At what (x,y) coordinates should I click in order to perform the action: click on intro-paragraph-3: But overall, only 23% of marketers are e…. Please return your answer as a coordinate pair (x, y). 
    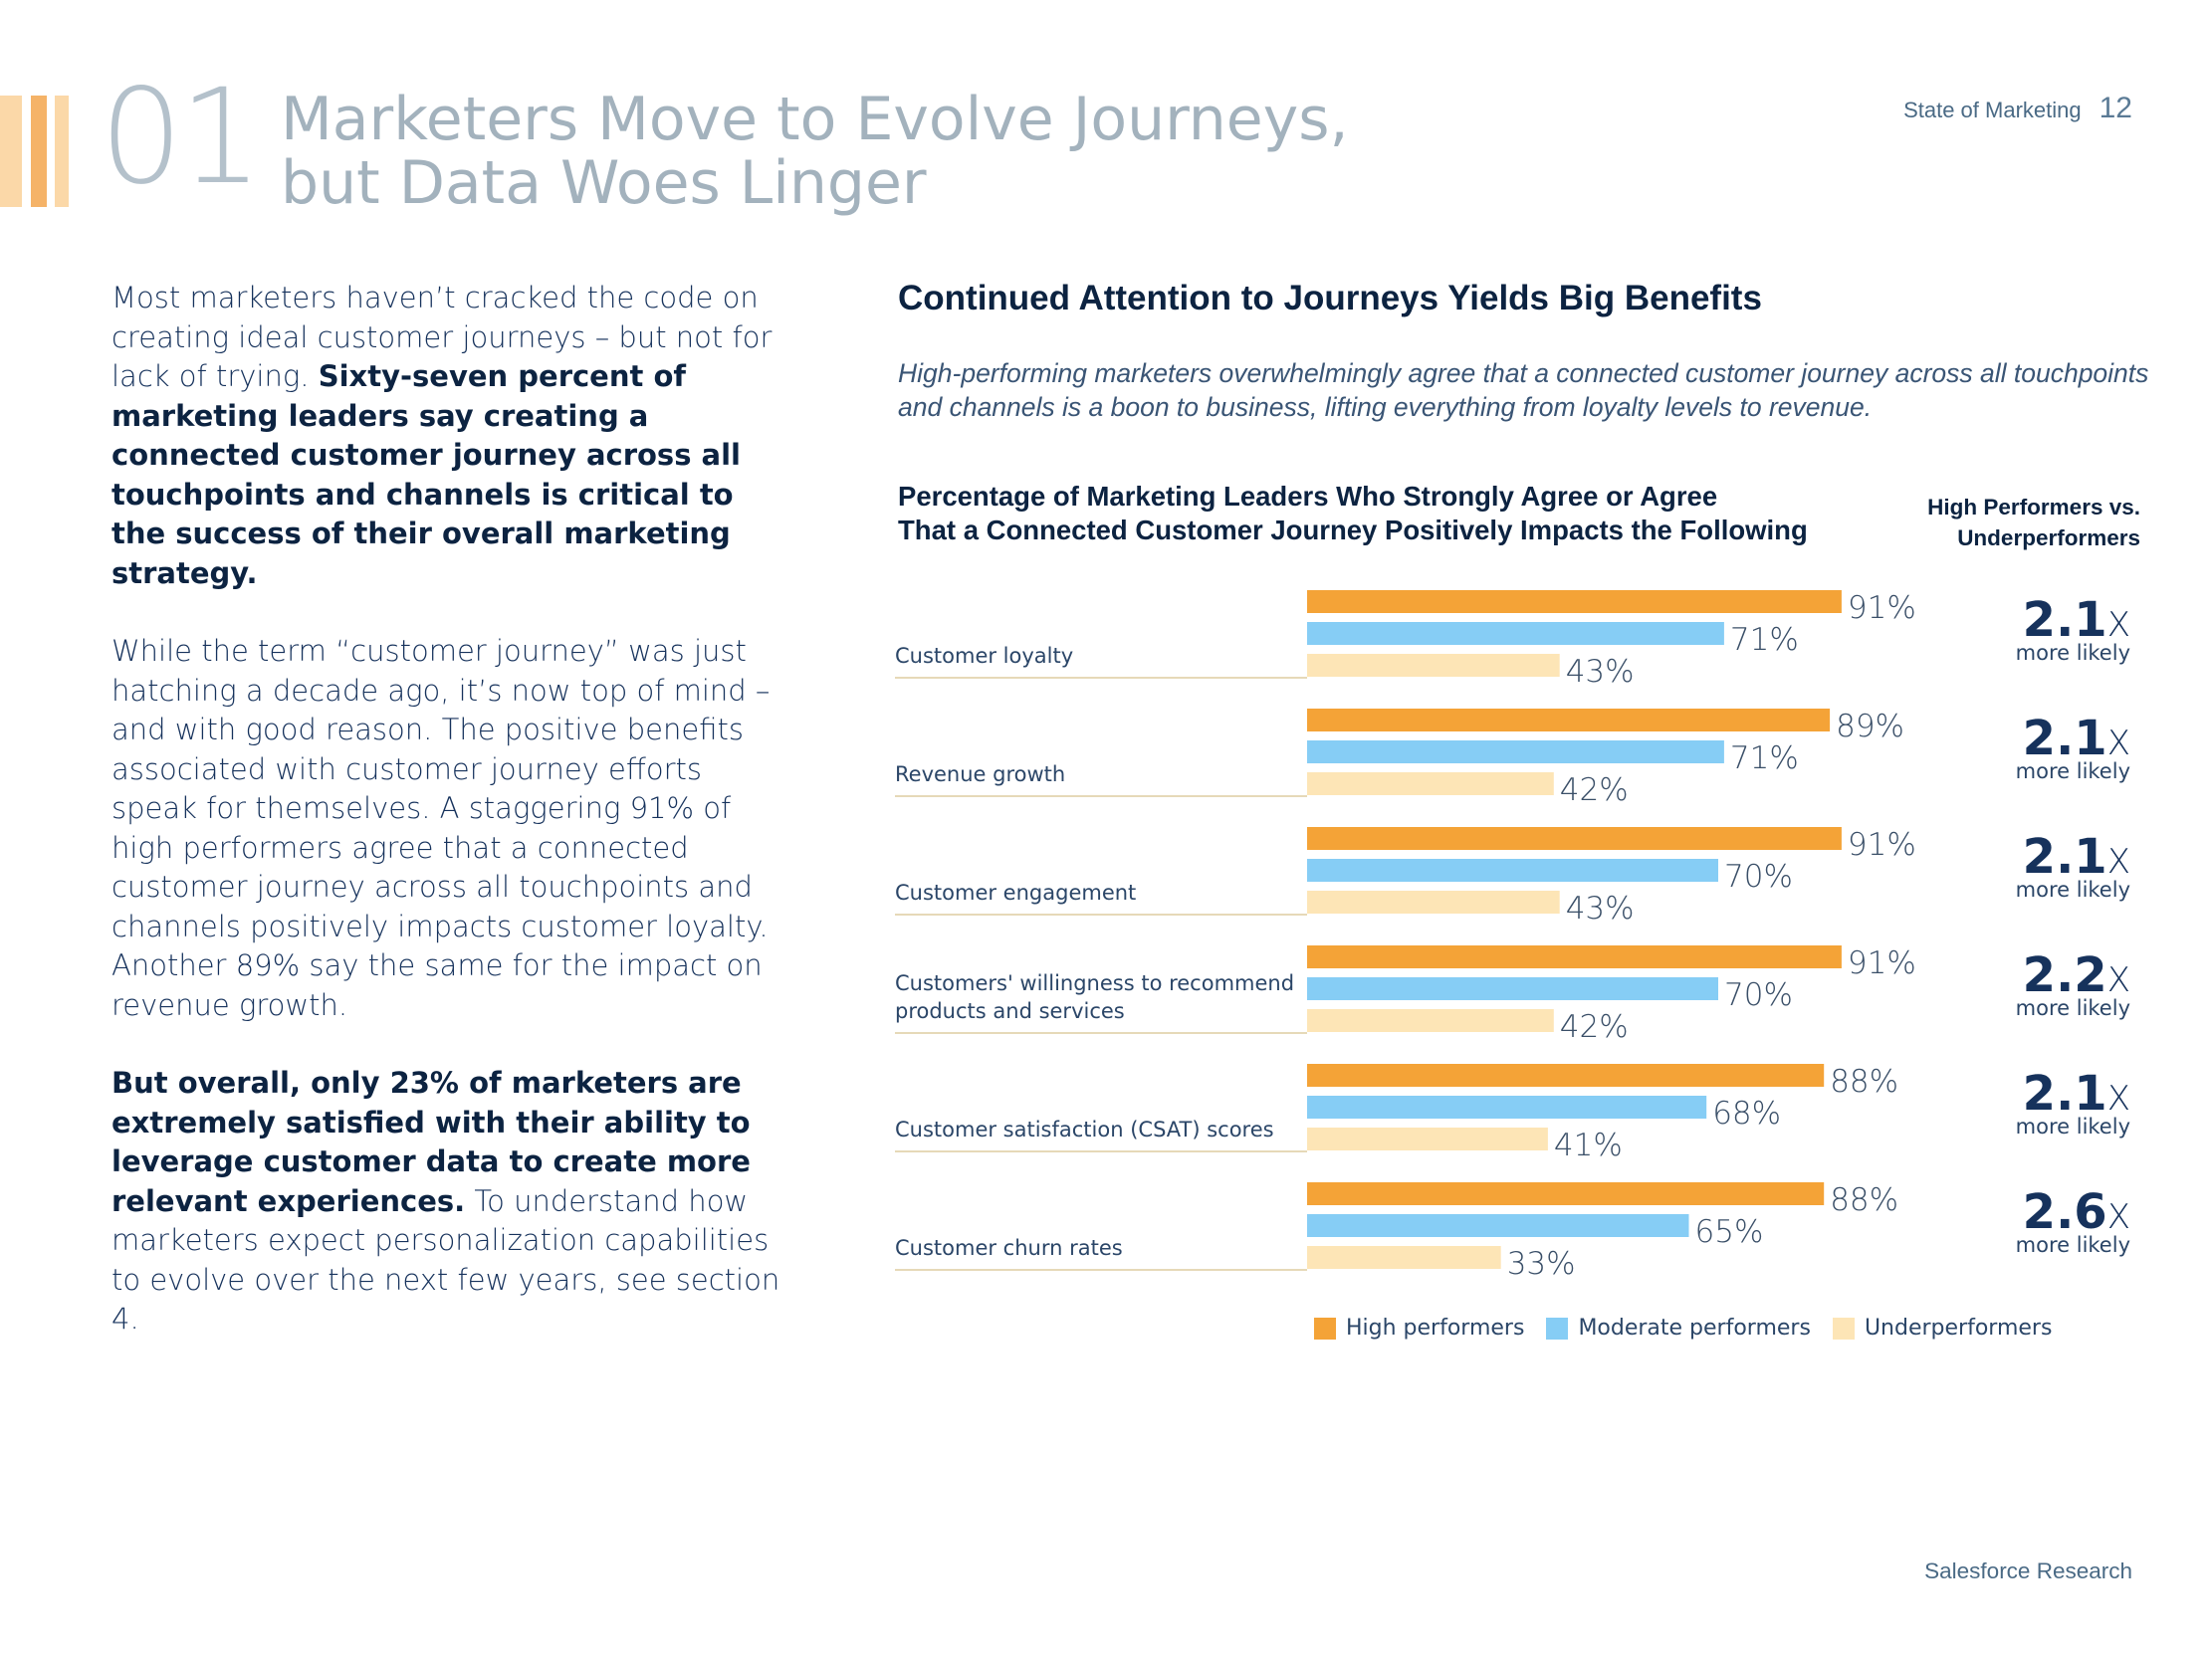
    Looking at the image, I should click on (449, 1202).